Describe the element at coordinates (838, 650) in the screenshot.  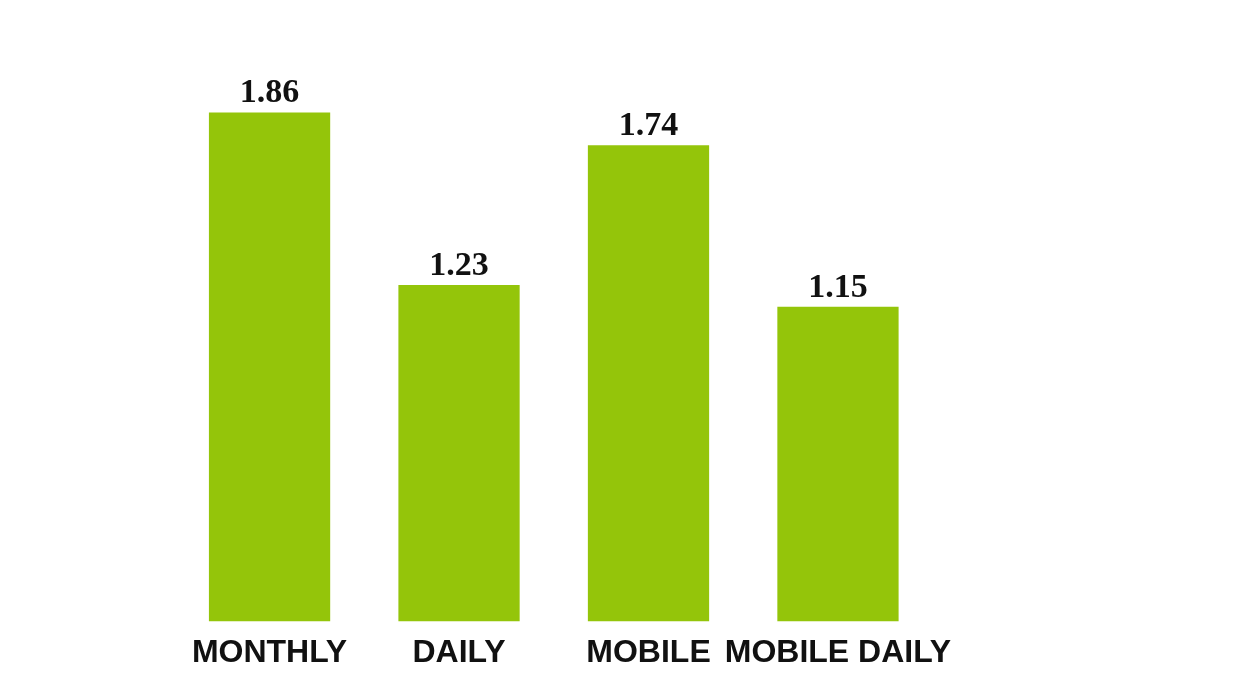
I see `x-tick-label: MOBILE DAILY` at that location.